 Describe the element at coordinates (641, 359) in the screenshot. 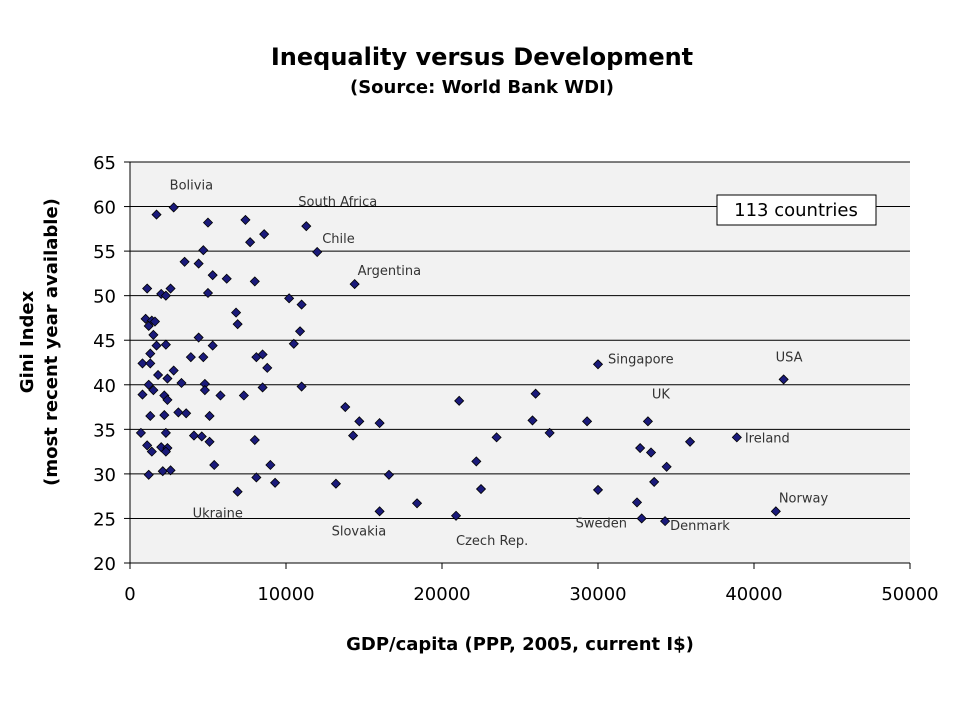

I see `annotation-label: Singapore` at that location.